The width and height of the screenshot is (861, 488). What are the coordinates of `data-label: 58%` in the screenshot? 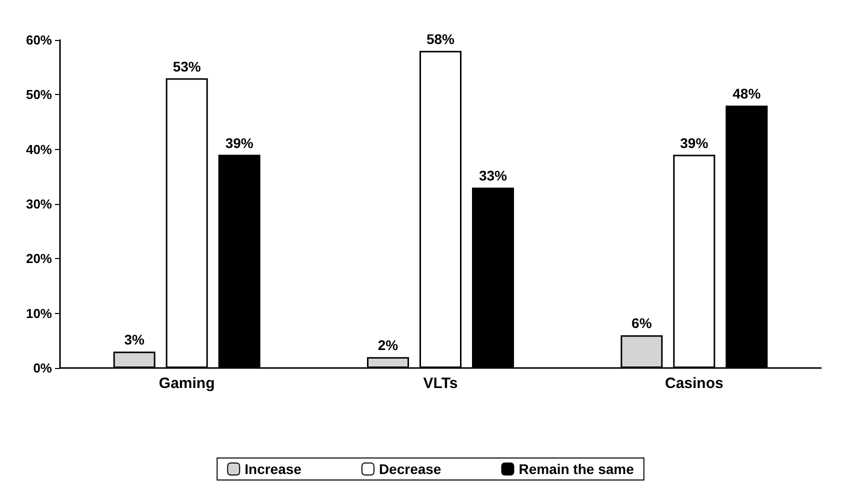 It's located at (441, 38).